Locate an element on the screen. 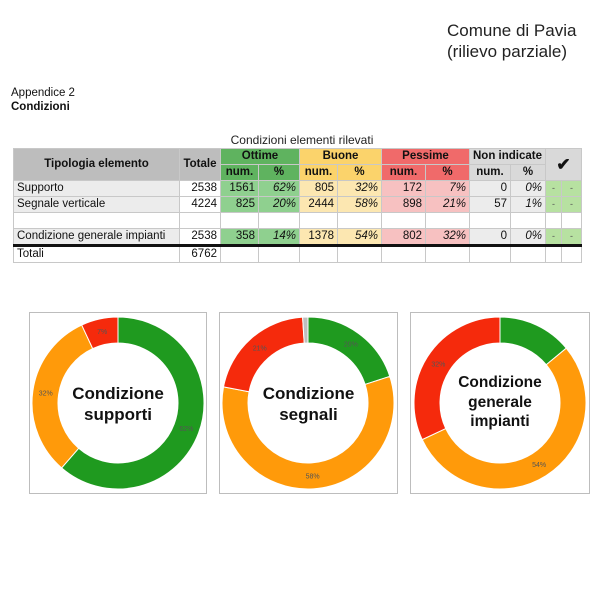 This screenshot has height=598, width=608. appendix-label: Appendice 2 is located at coordinates (43, 93).